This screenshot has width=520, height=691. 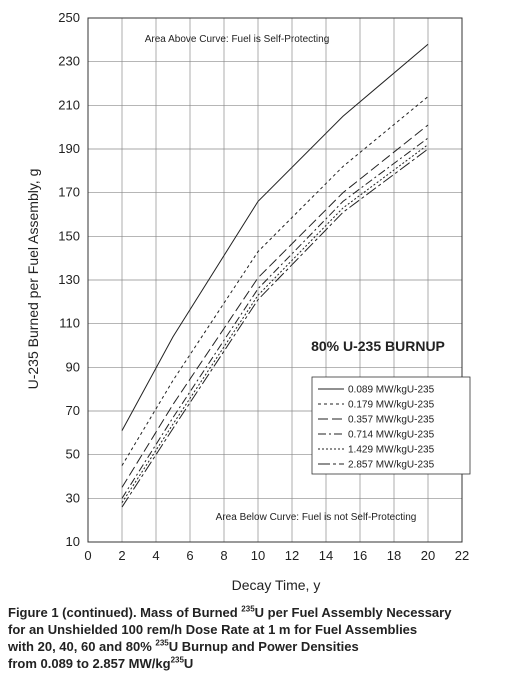 I want to click on caption-text: U, so click(x=188, y=663).